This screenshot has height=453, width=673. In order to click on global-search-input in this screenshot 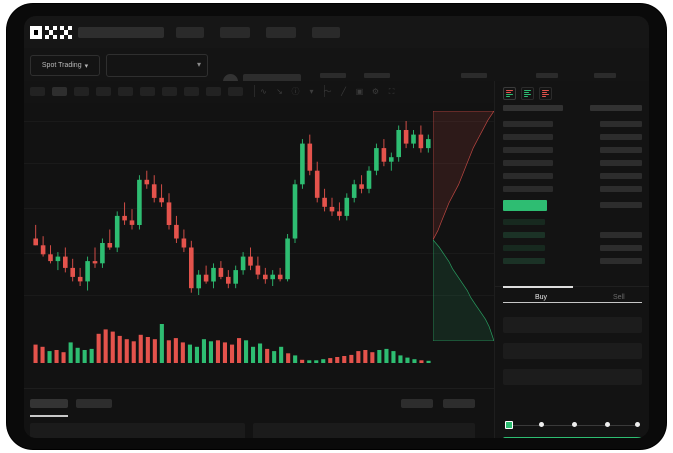, I will do `click(121, 32)`.